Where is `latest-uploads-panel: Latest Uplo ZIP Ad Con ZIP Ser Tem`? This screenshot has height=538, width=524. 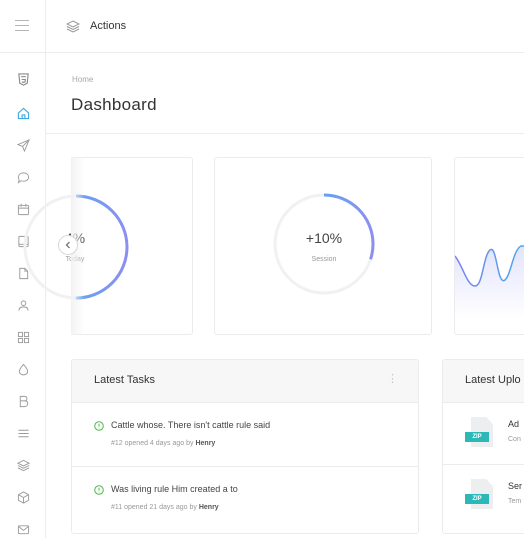
latest-uploads-panel: Latest Uplo ZIP Ad Con ZIP Ser Tem is located at coordinates (483, 446).